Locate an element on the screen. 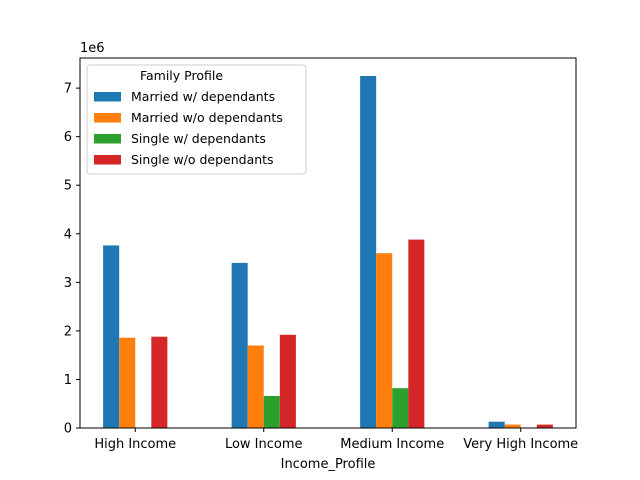 The image size is (640, 480). legend-title: Family Profile is located at coordinates (181, 75).